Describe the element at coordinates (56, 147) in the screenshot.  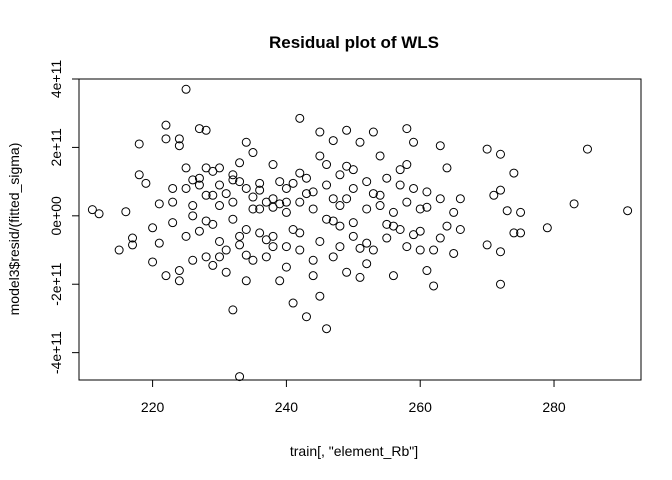
I see `y-tick-label: 2e+11` at that location.